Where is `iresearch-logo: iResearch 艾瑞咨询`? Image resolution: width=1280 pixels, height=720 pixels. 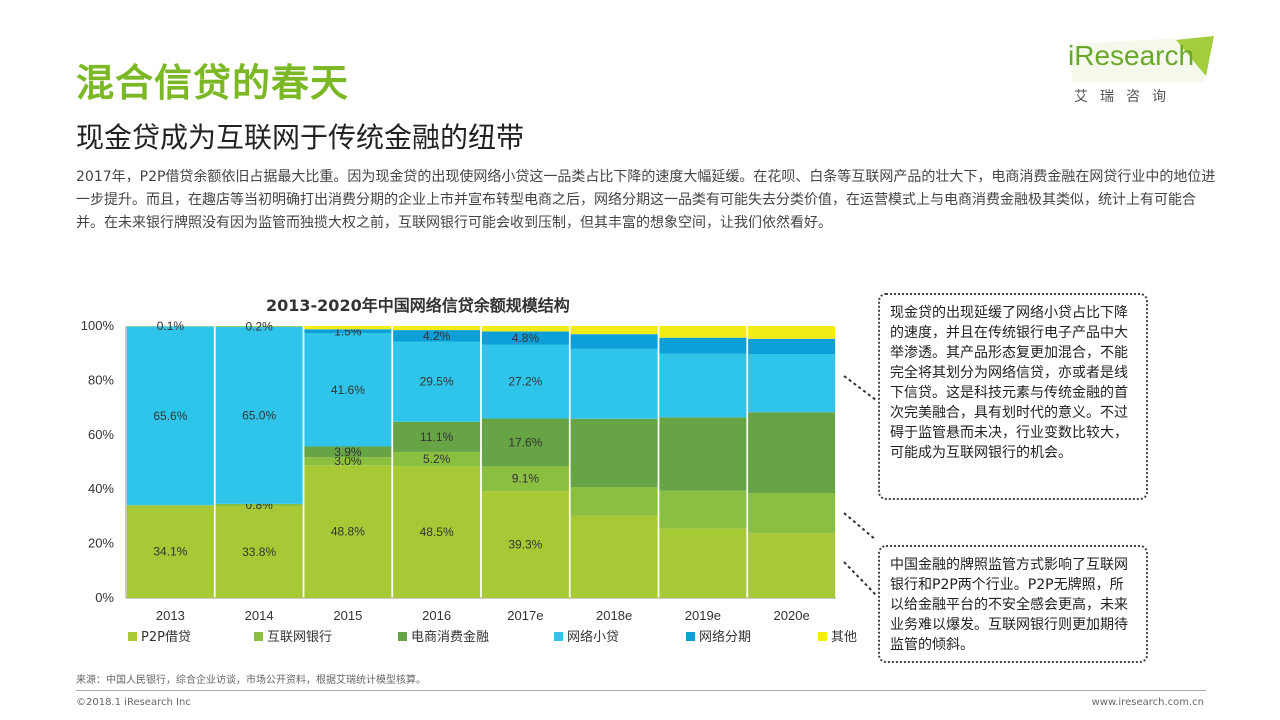 iresearch-logo: iResearch 艾瑞咨询 is located at coordinates (1143, 71).